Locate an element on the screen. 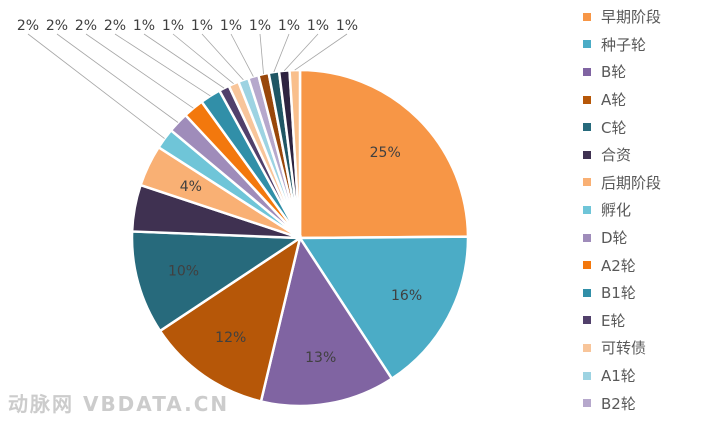 The width and height of the screenshot is (712, 421). legend-label: 种子轮 is located at coordinates (624, 44).